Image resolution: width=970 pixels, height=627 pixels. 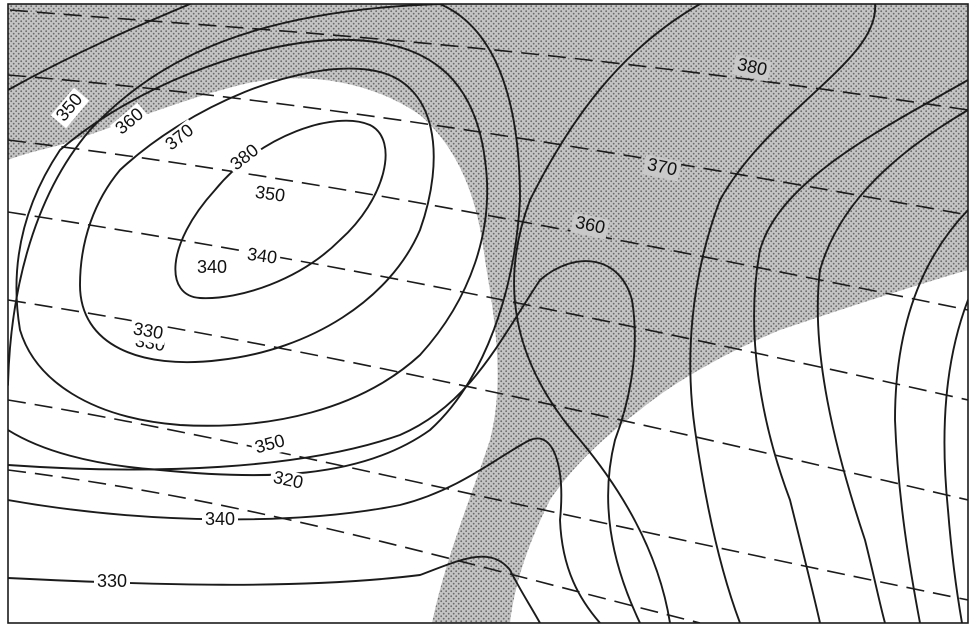 What do you see at coordinates (590, 226) in the screenshot?
I see `contour-label: 360` at bounding box center [590, 226].